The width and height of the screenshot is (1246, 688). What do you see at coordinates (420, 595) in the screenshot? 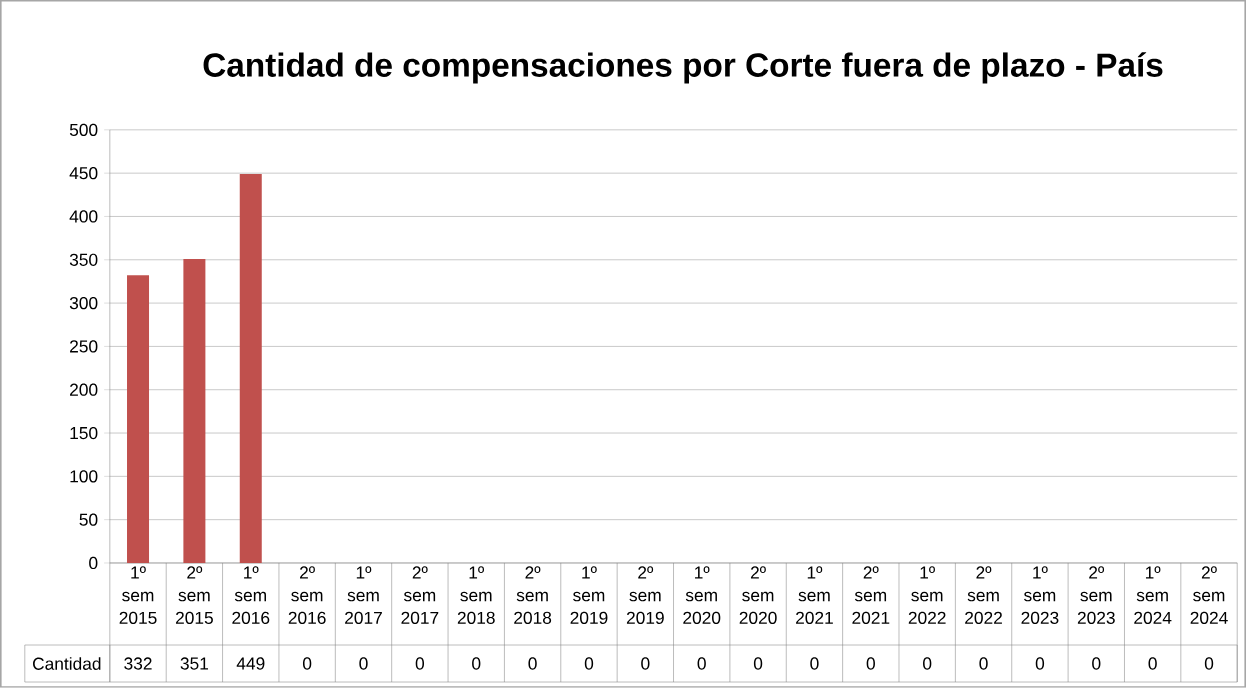
I see `x-tick-label: 2º sem 2017` at bounding box center [420, 595].